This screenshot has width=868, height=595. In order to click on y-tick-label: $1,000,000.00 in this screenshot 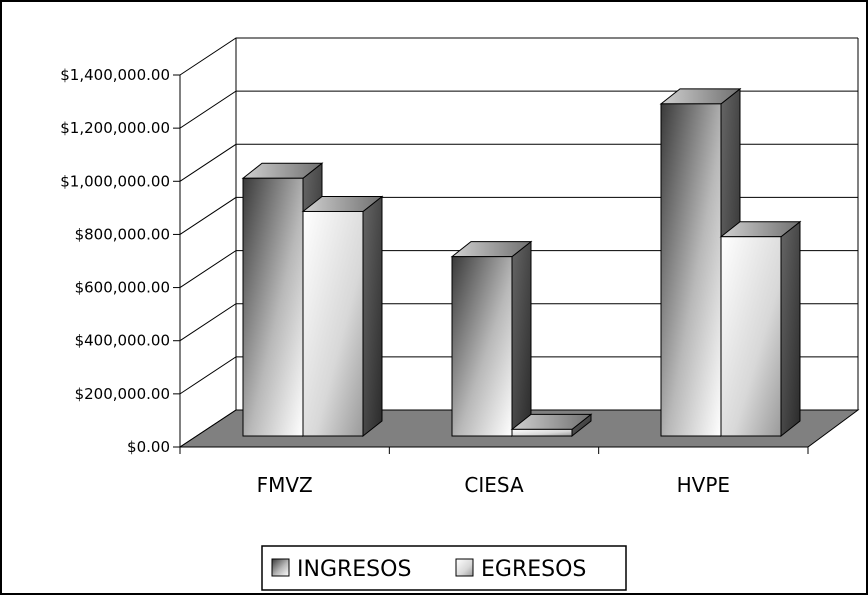, I will do `click(115, 181)`.